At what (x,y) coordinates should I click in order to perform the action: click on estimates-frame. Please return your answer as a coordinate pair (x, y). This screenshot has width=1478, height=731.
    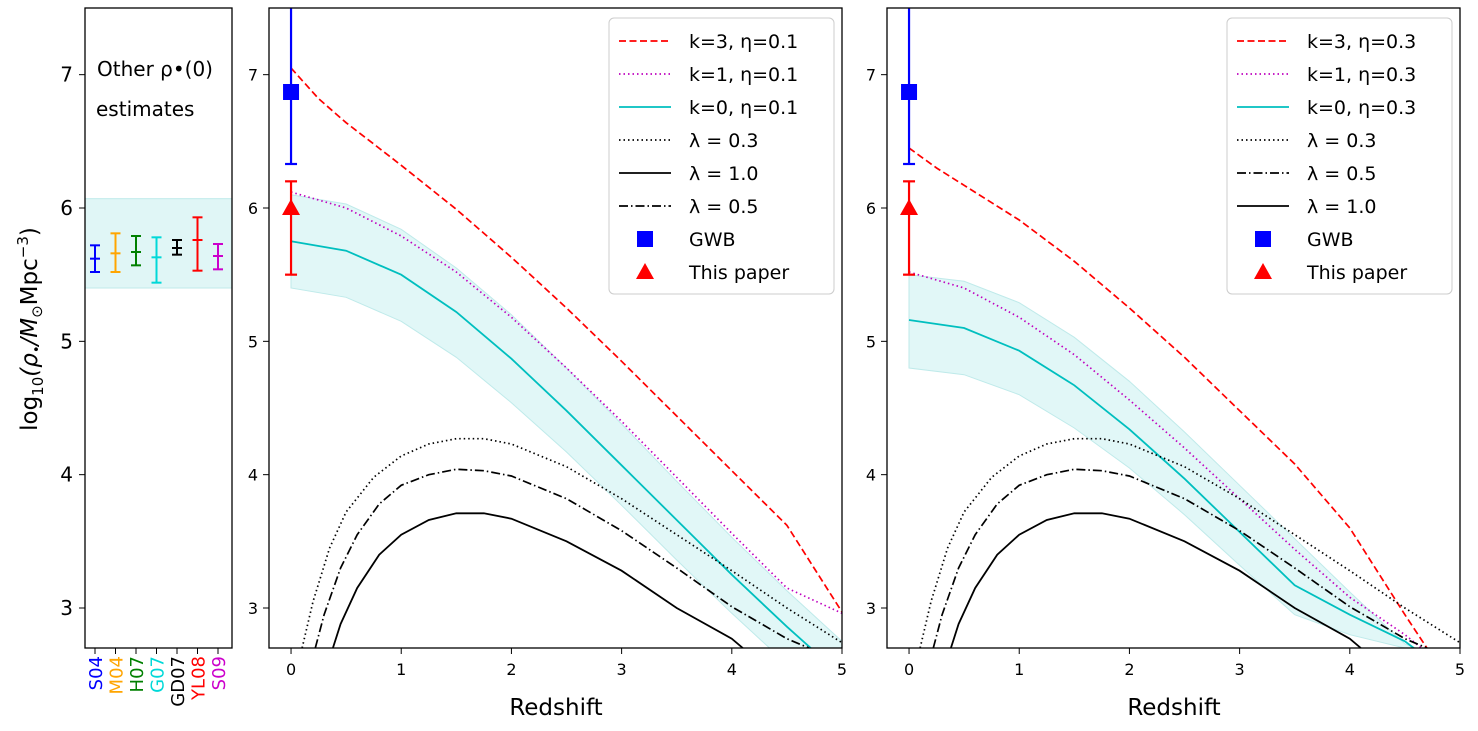
    Looking at the image, I should click on (158, 328).